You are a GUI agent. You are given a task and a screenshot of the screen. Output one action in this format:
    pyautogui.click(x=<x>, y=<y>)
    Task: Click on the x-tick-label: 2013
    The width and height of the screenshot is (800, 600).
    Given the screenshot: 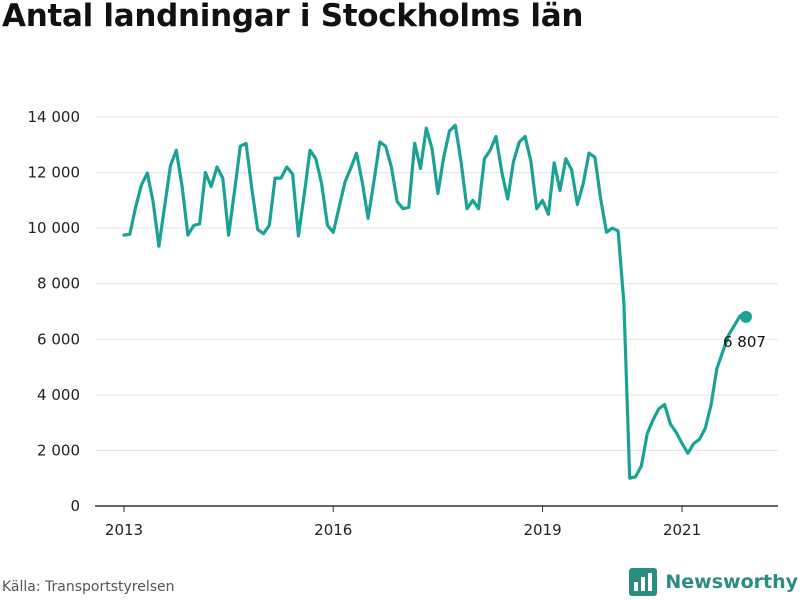 What is the action you would take?
    pyautogui.click(x=124, y=530)
    